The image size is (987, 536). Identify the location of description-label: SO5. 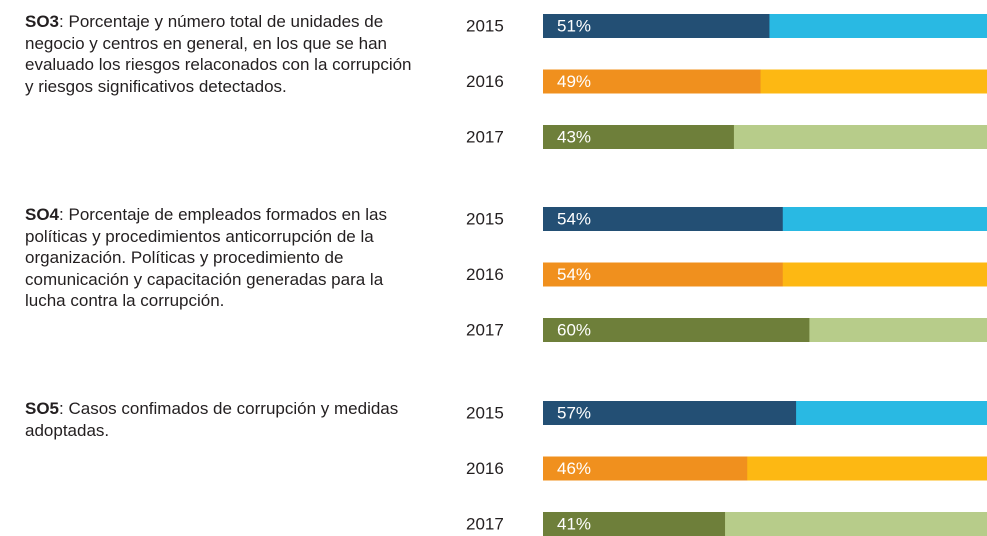
(42, 408).